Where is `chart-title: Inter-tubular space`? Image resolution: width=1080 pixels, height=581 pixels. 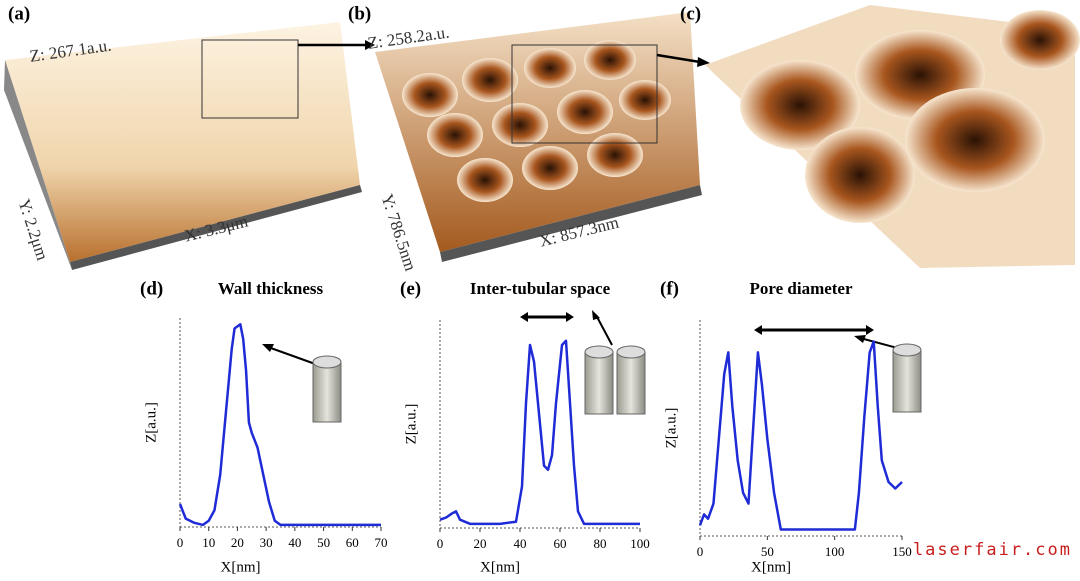 chart-title: Inter-tubular space is located at coordinates (540, 288).